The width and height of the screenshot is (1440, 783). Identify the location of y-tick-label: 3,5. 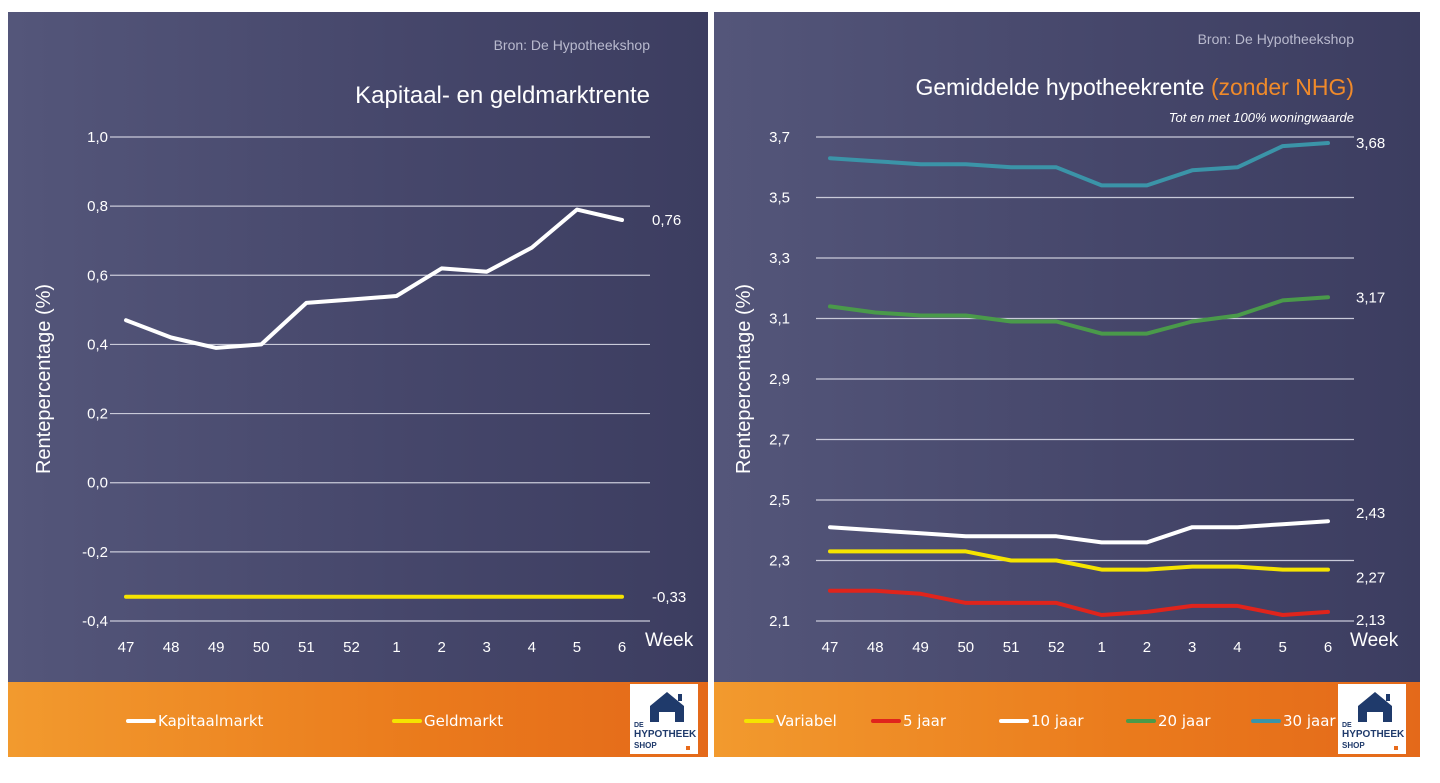
(779, 198).